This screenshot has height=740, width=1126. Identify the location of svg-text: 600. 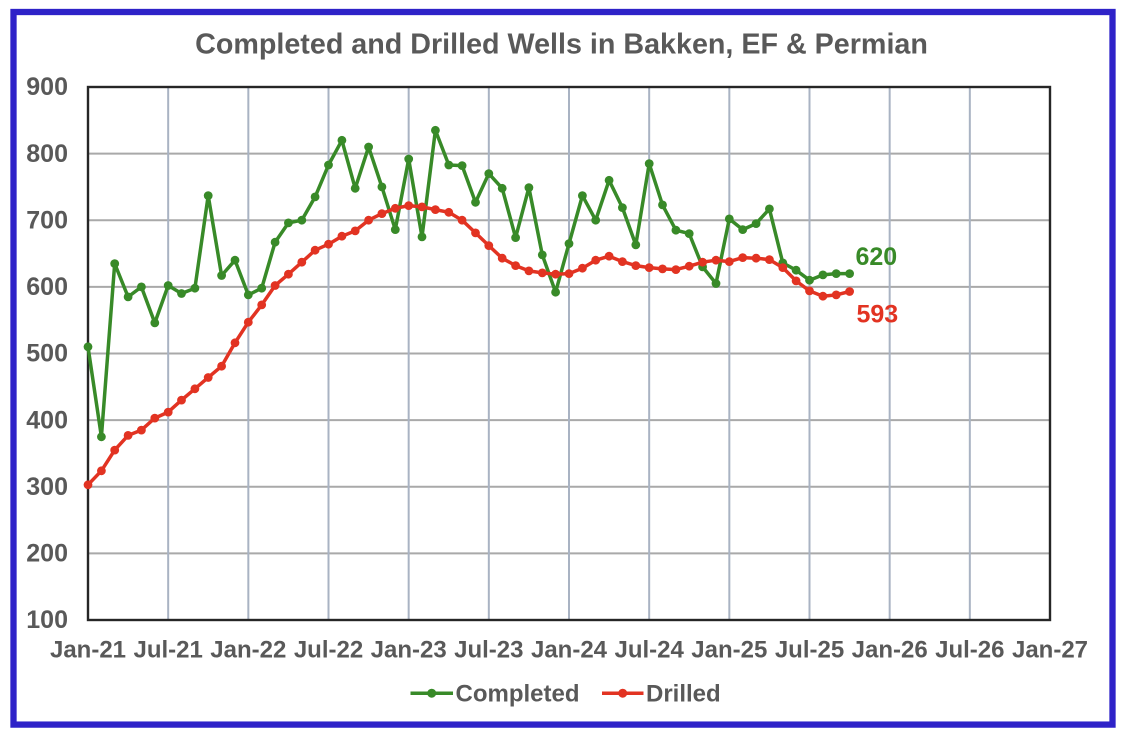
(47, 287).